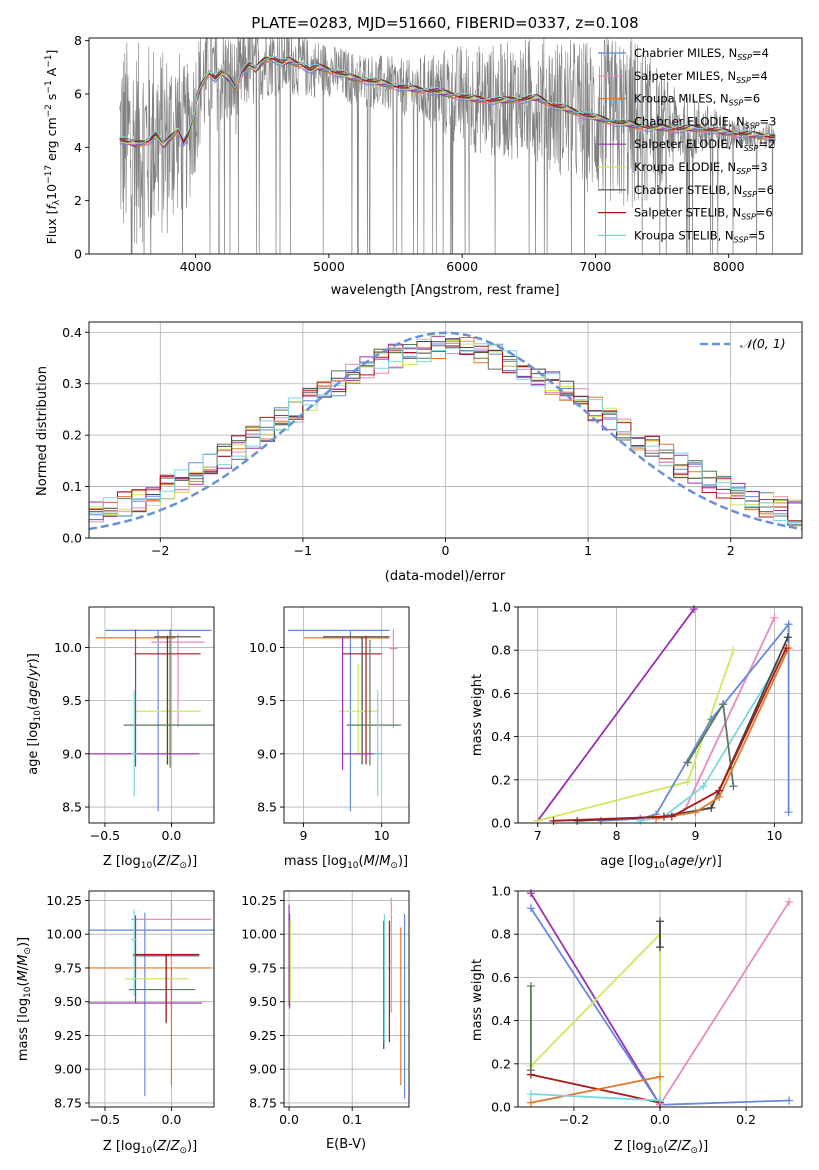 This screenshot has height=1170, width=819. What do you see at coordinates (462, 266) in the screenshot?
I see `x-tick-label: 6000` at bounding box center [462, 266].